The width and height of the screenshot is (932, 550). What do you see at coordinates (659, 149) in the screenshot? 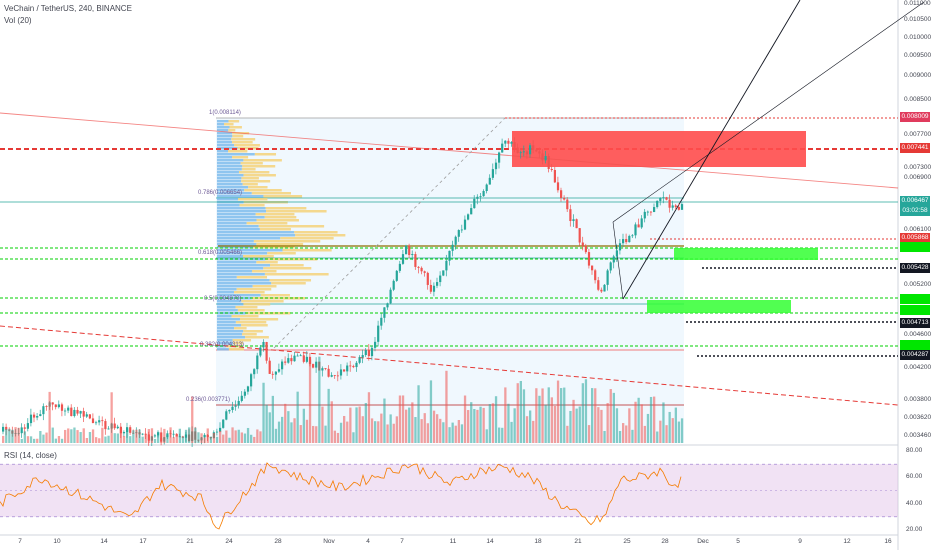
I see `resistance-zone` at bounding box center [659, 149].